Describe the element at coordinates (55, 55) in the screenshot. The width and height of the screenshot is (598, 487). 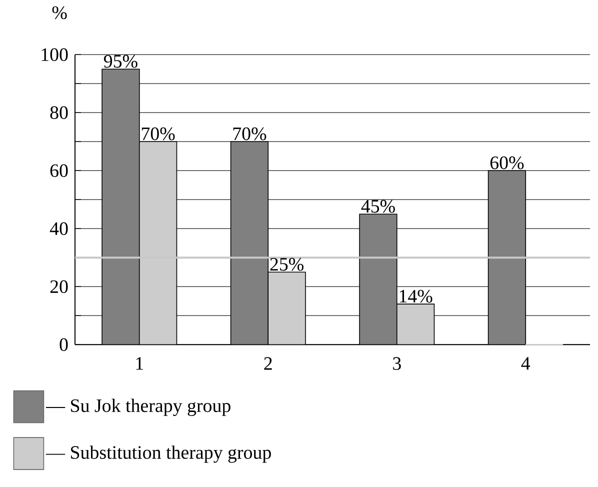
I see `y-tick-label: 100` at that location.